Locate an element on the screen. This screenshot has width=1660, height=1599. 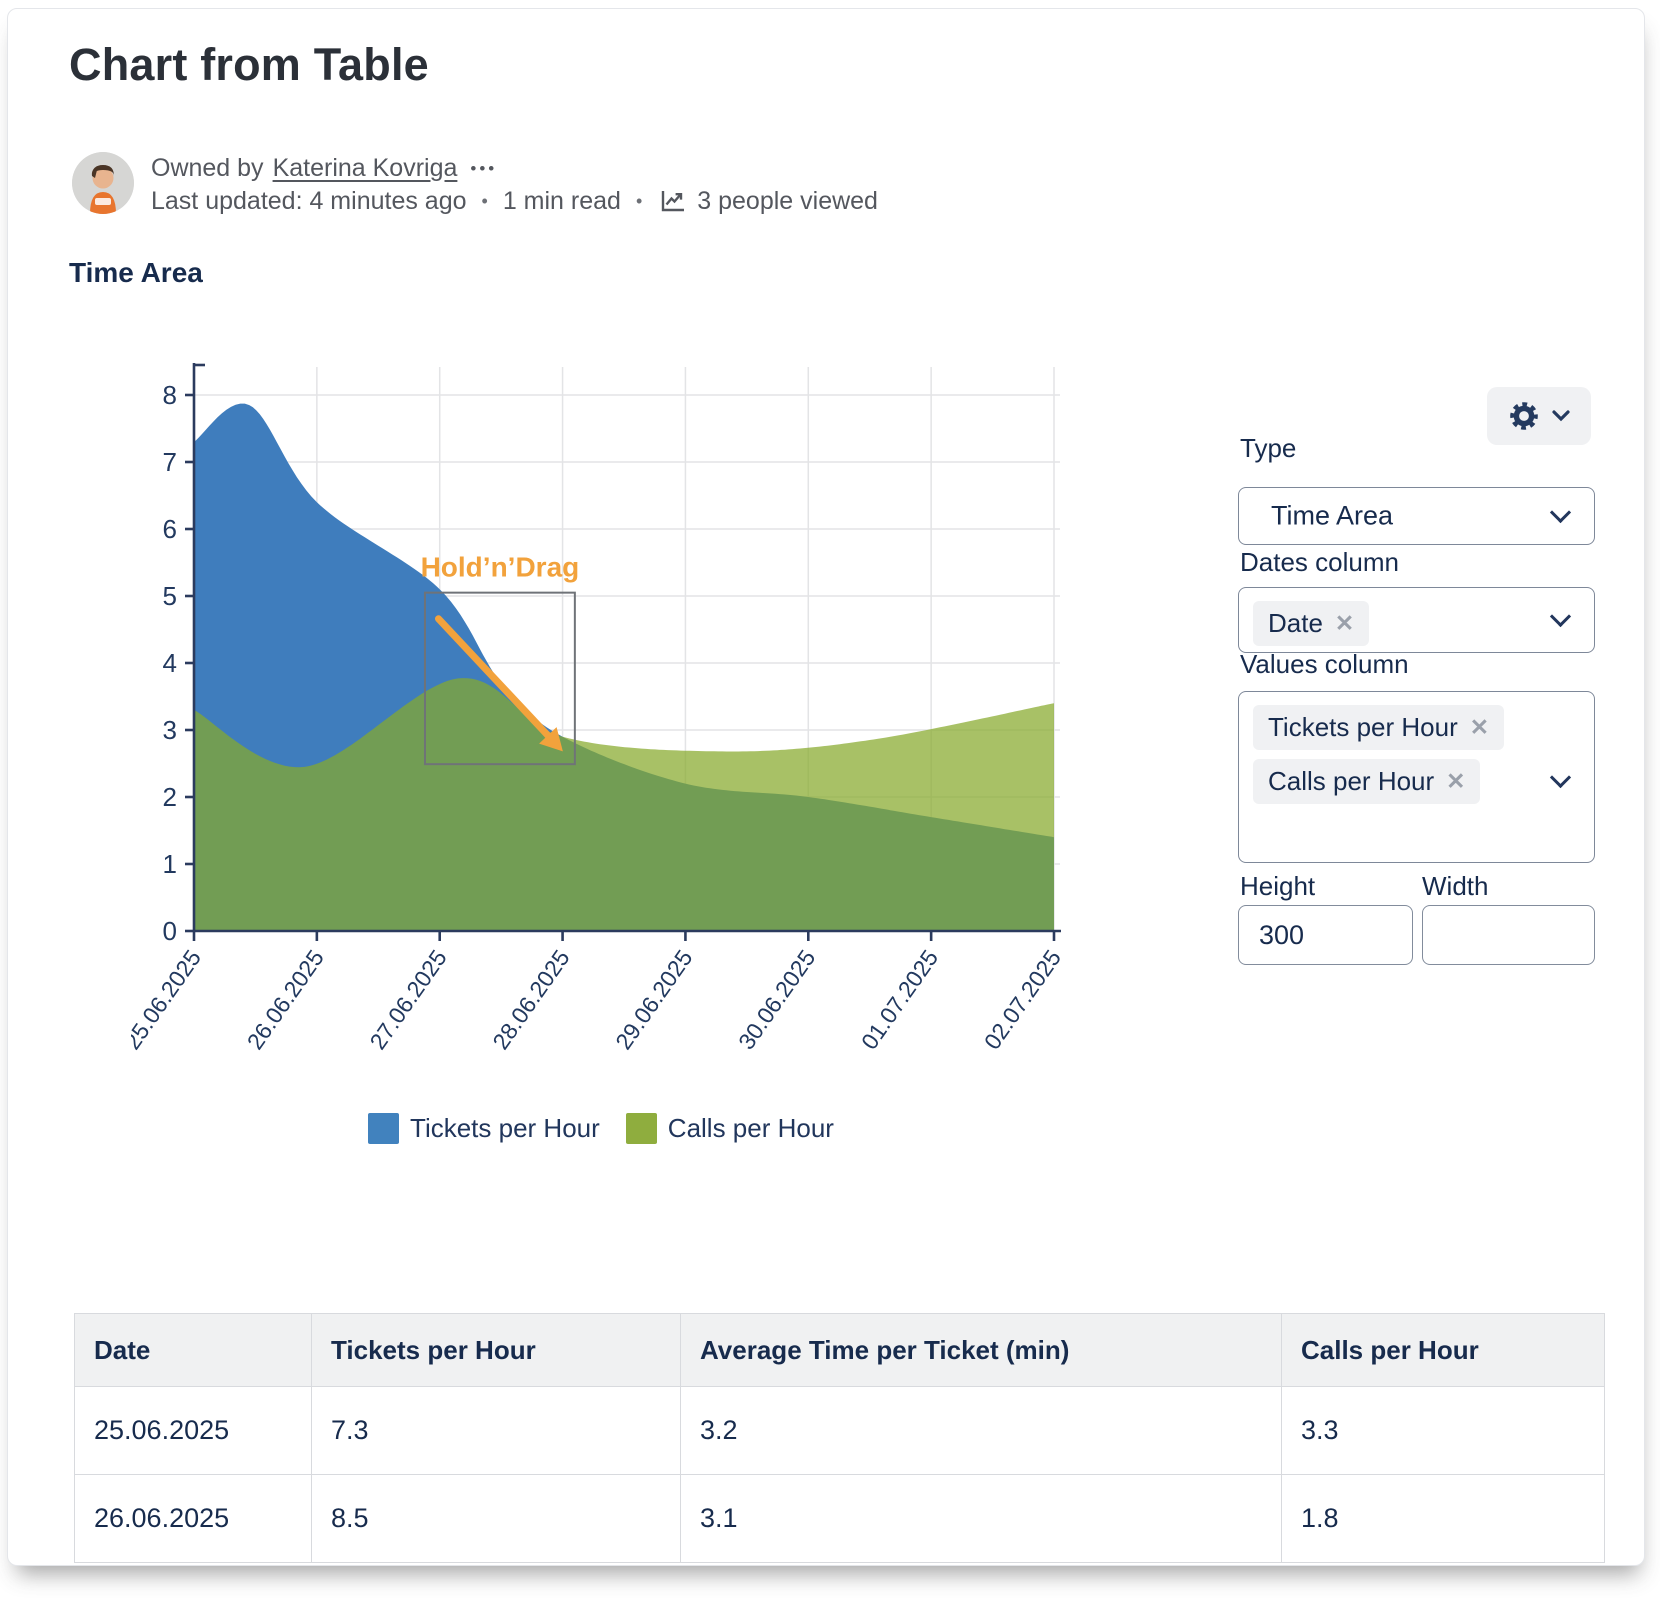
section-title: Time Area is located at coordinates (136, 272).